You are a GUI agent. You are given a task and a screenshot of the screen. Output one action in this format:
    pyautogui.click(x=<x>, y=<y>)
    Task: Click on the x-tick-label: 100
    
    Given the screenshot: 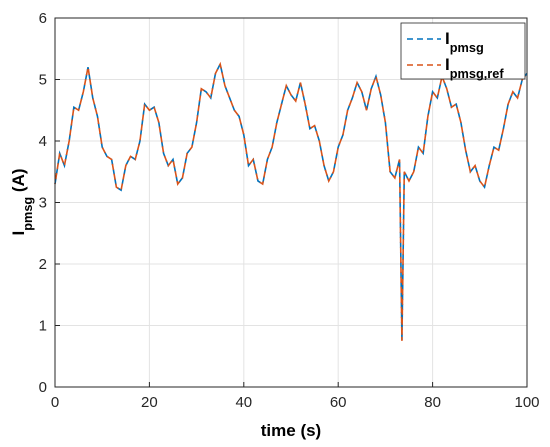 What is the action you would take?
    pyautogui.click(x=526, y=402)
    